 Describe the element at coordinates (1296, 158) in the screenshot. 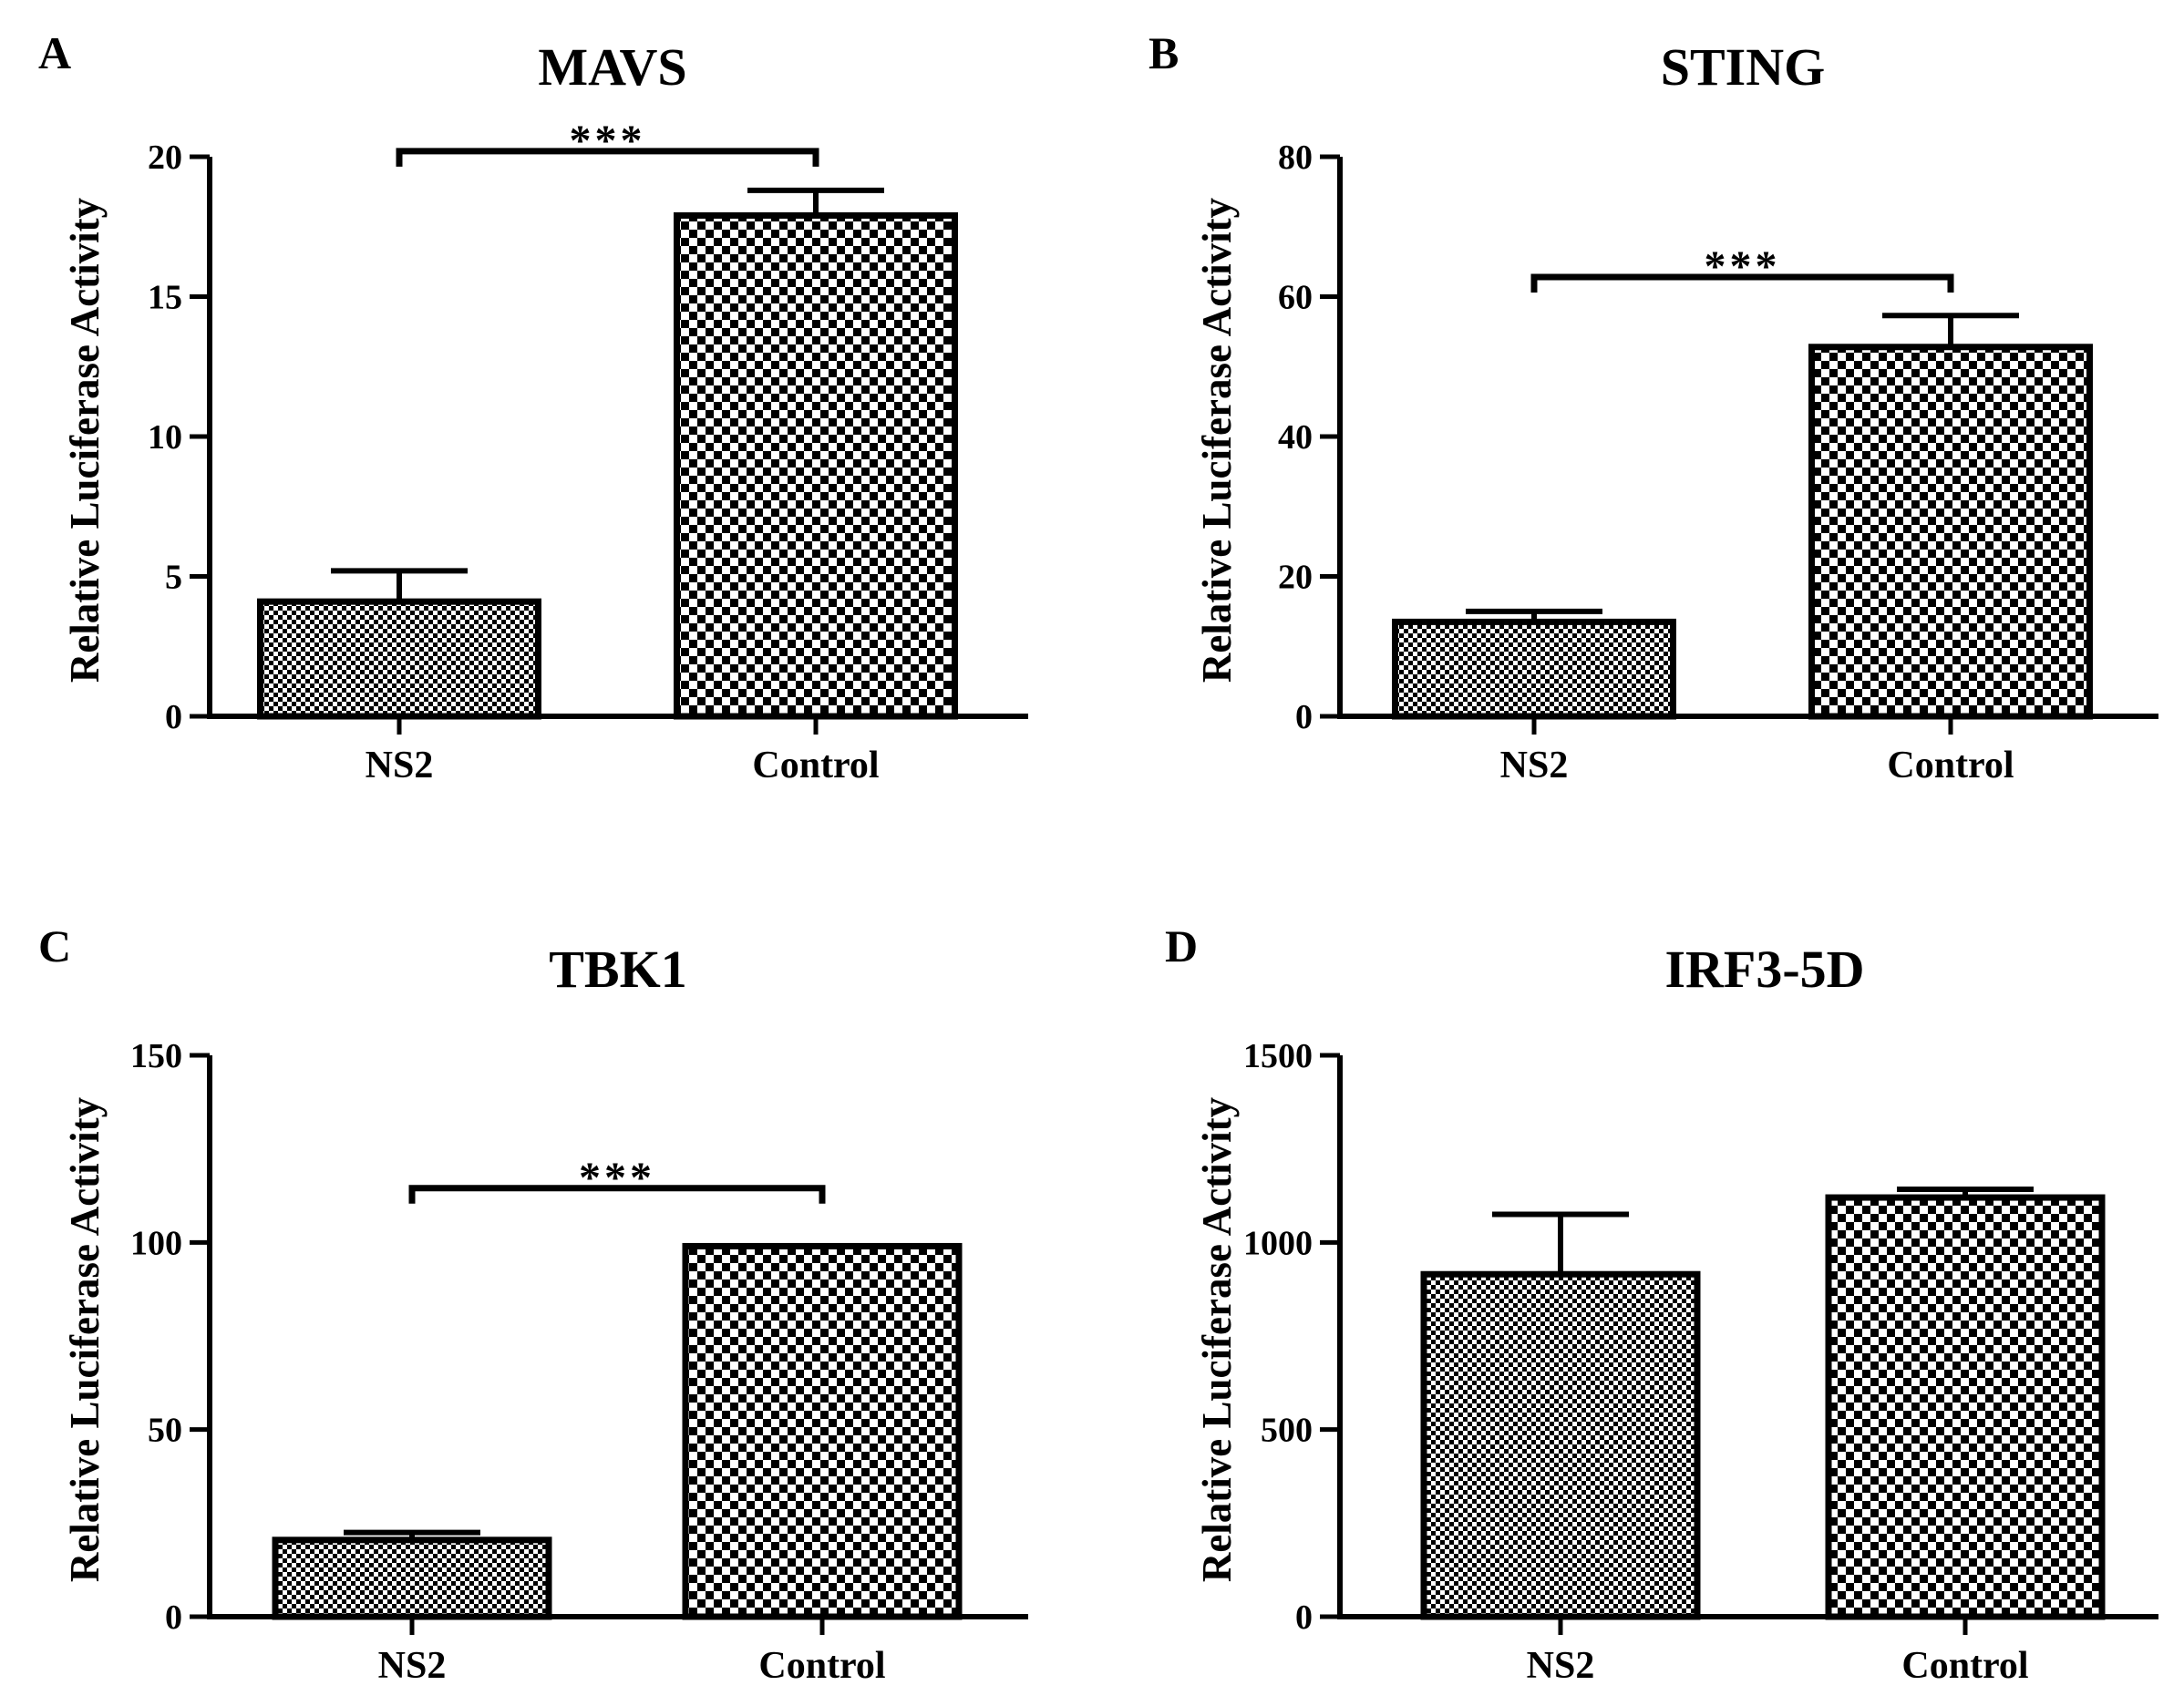

I see `y-tick-label: 80` at that location.